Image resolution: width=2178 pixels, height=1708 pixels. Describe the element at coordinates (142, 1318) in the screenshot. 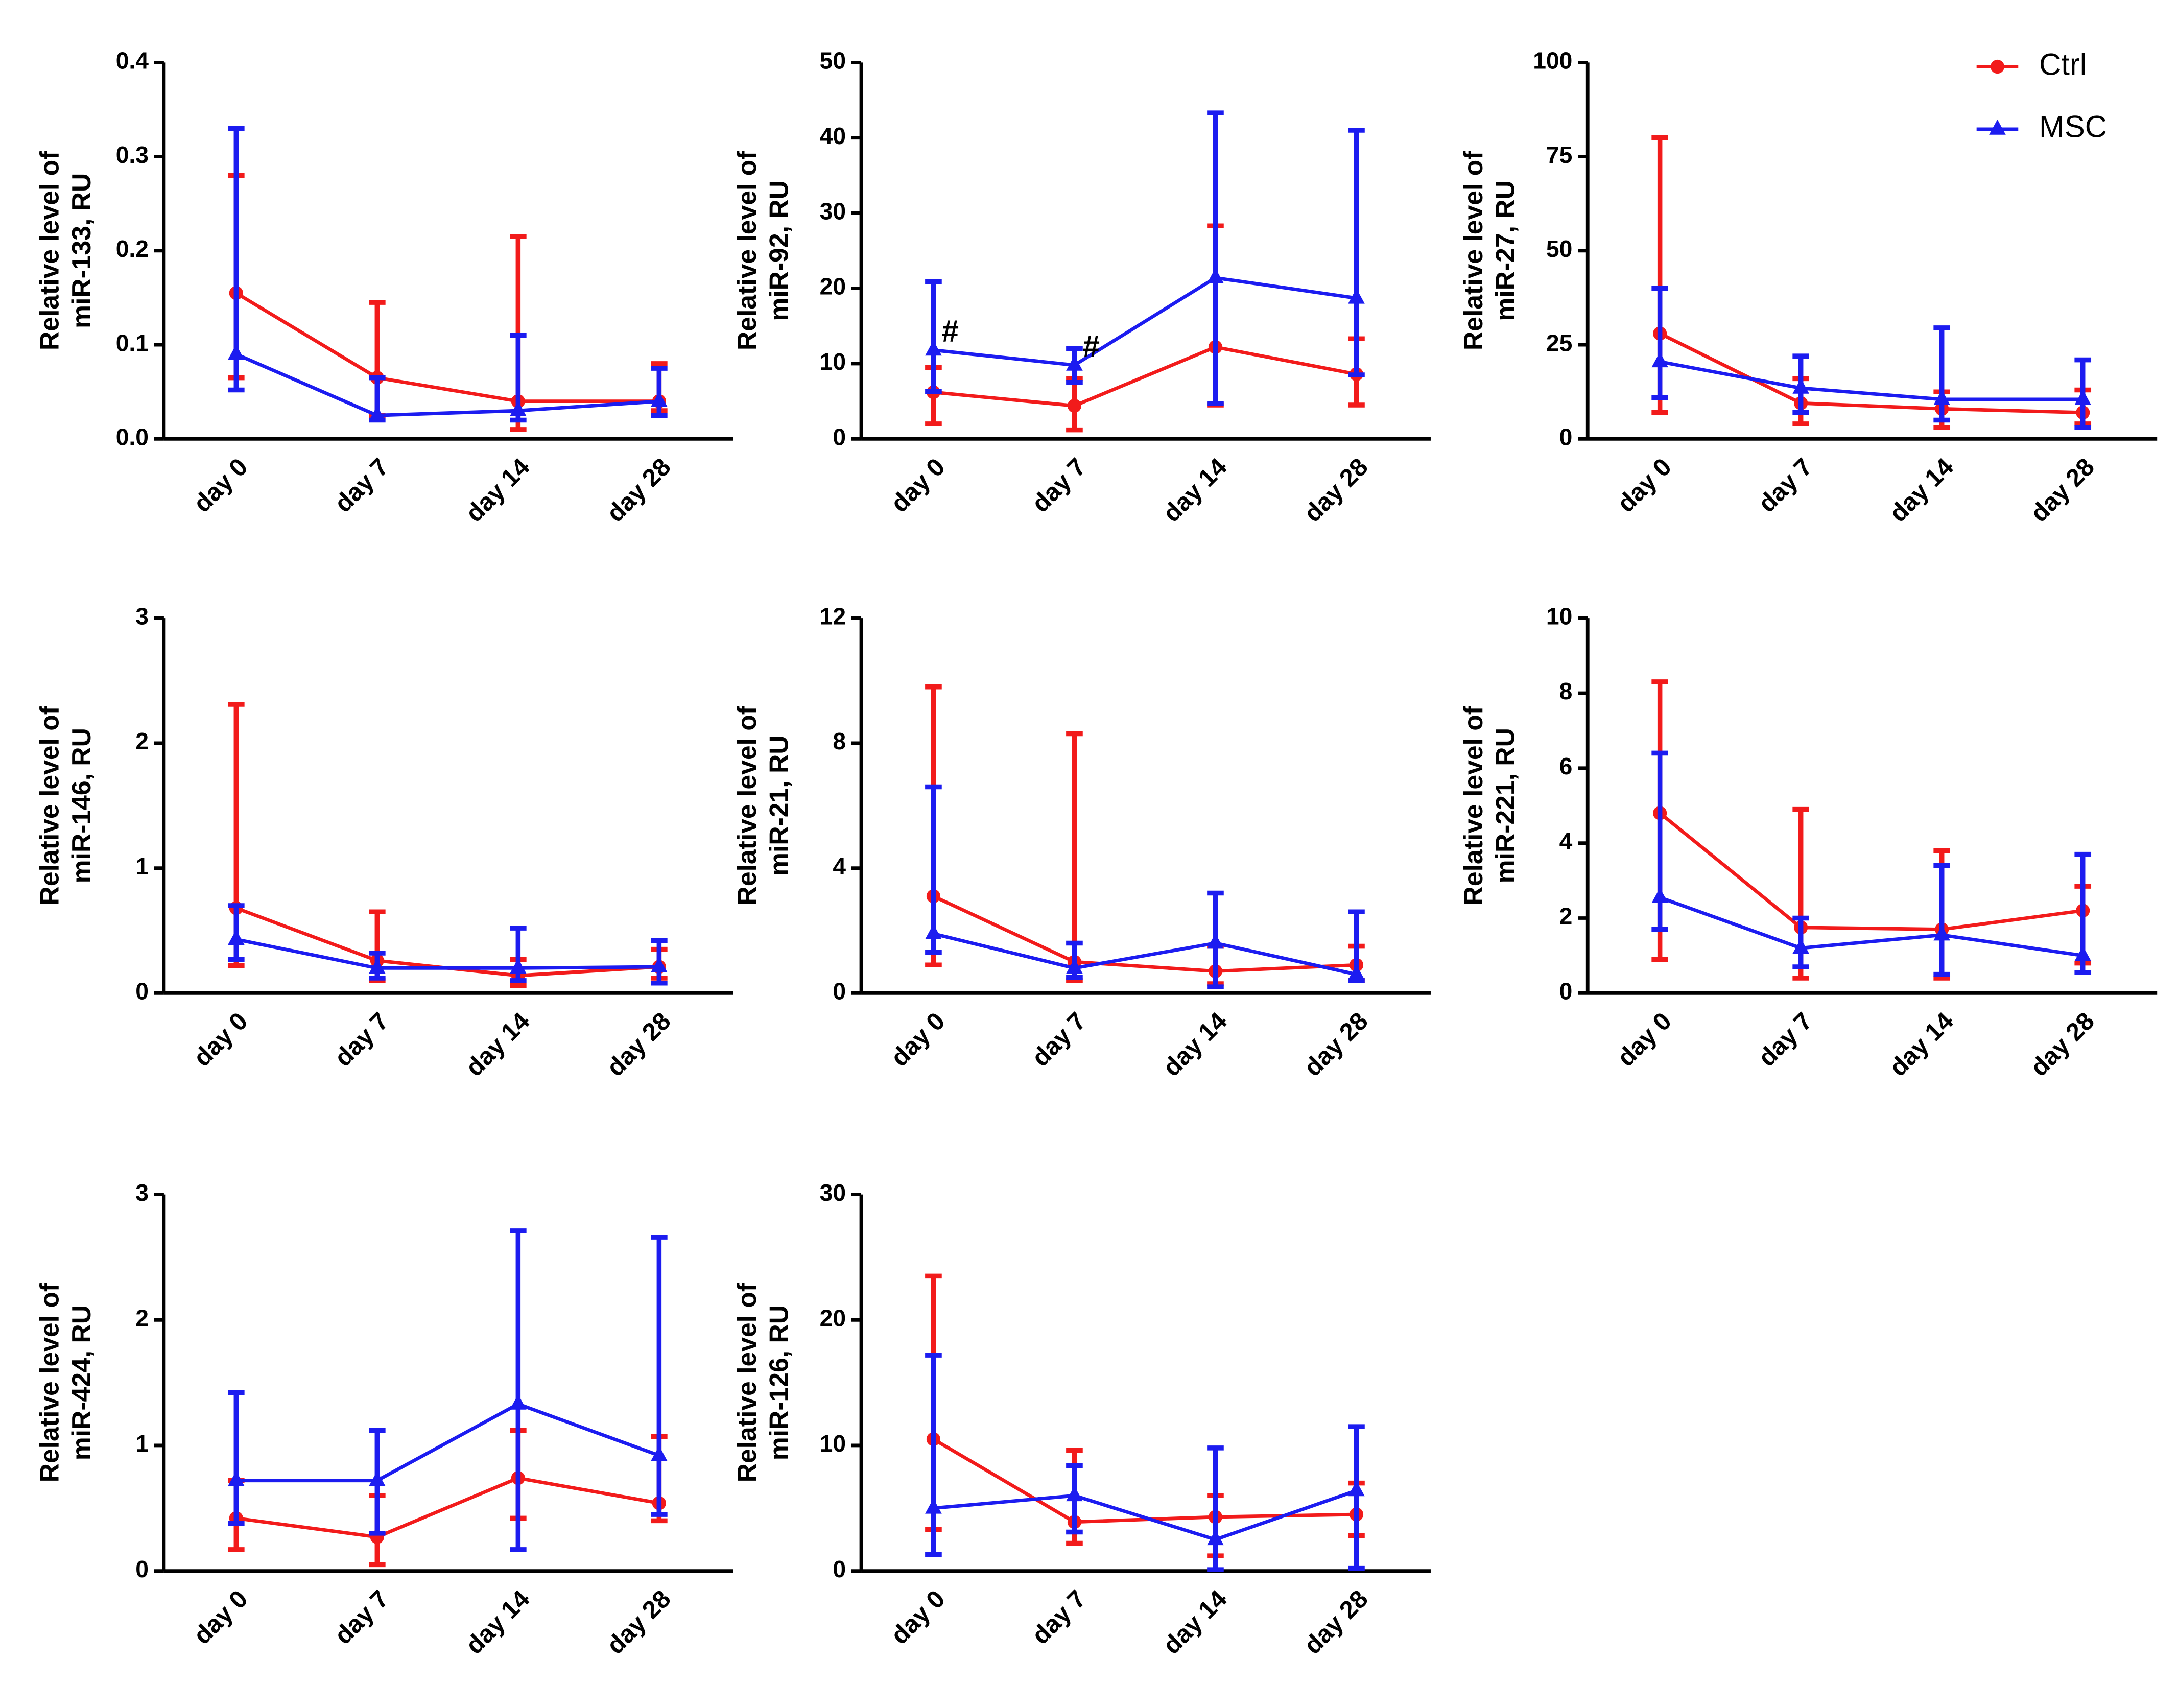

I see `y-tick-label: 2` at that location.